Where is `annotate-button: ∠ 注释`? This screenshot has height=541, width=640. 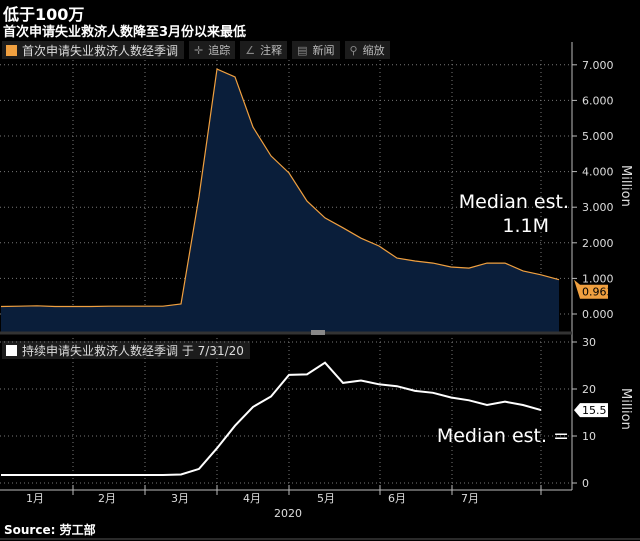 annotate-button: ∠ 注释 is located at coordinates (264, 50).